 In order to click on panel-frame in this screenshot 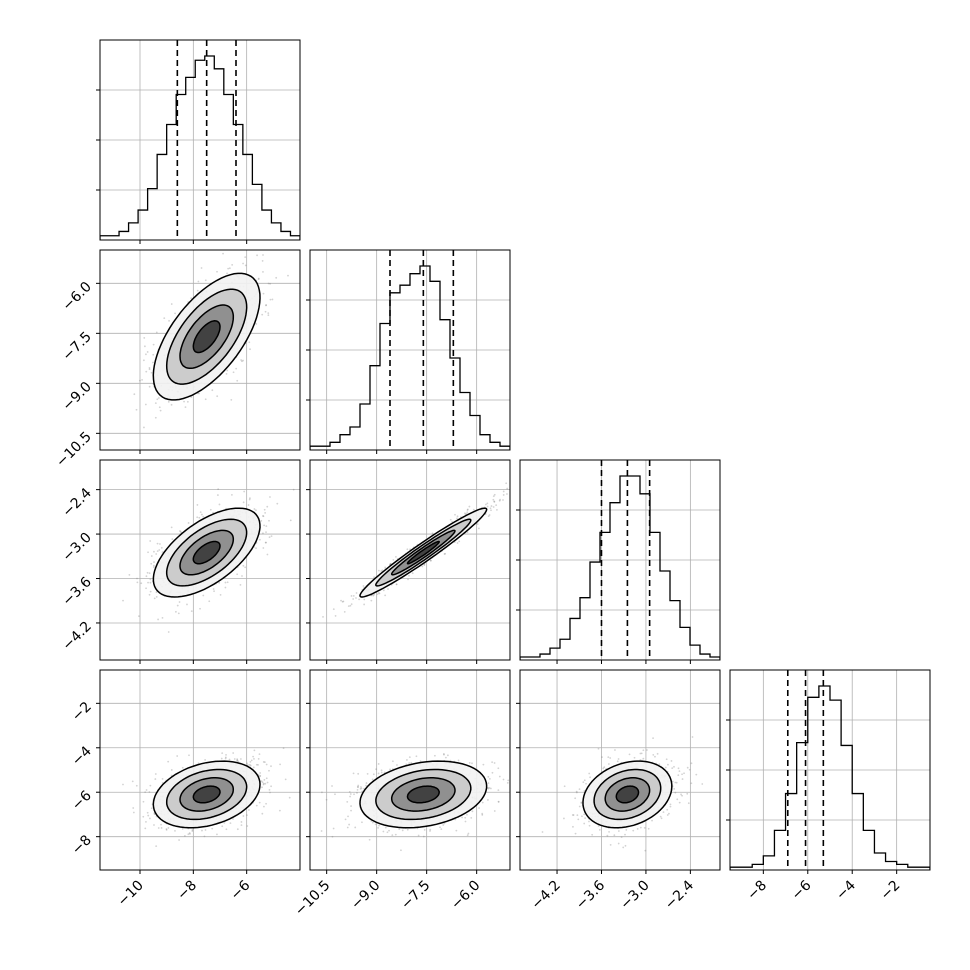, I will do `click(200, 560)`.